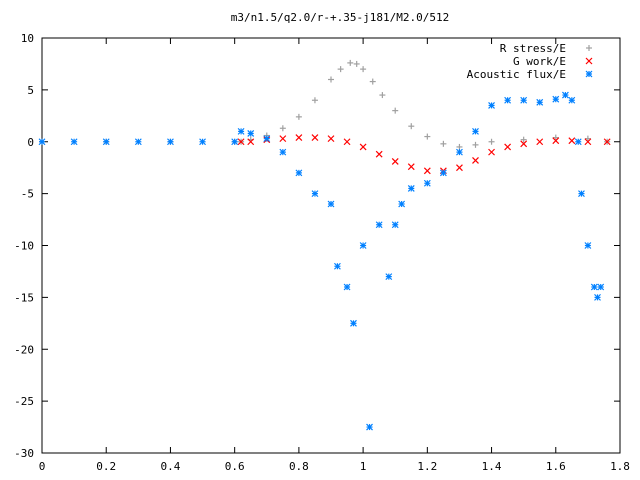 The image size is (640, 480). Describe the element at coordinates (24, 349) in the screenshot. I see `y-tick-label: -20` at that location.